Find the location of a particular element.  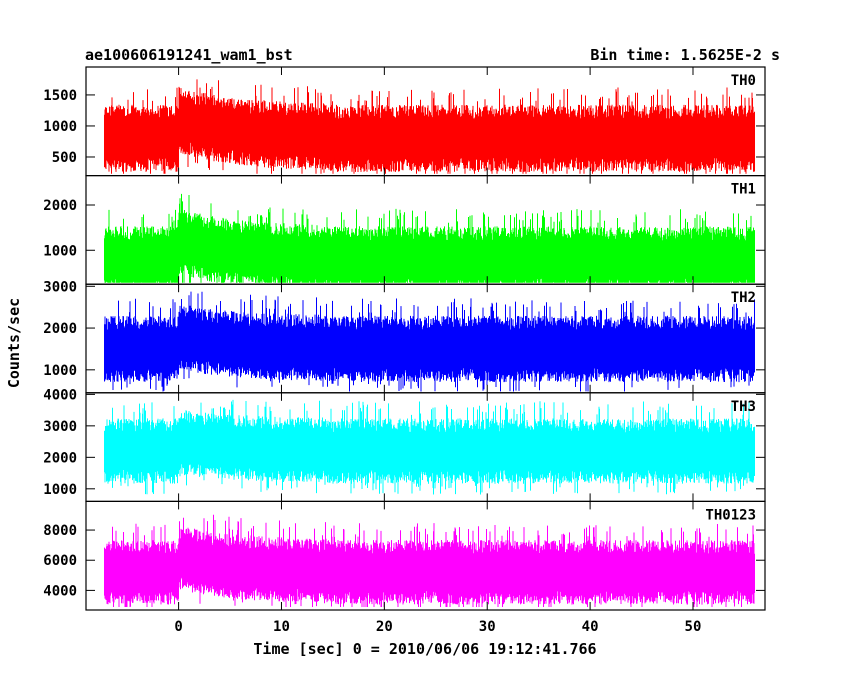

panel-th2: 1000 2000 3000 TH2 is located at coordinates (404, 336).